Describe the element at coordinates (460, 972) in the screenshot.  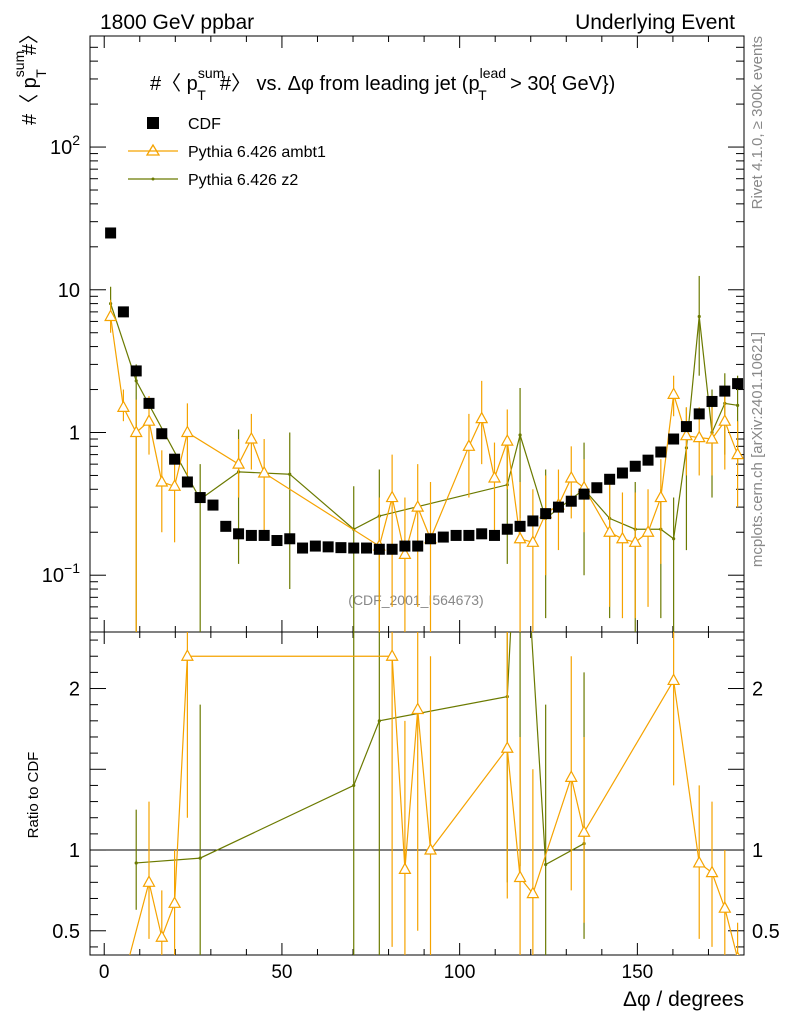
I see `x-tick-label: 100` at that location.